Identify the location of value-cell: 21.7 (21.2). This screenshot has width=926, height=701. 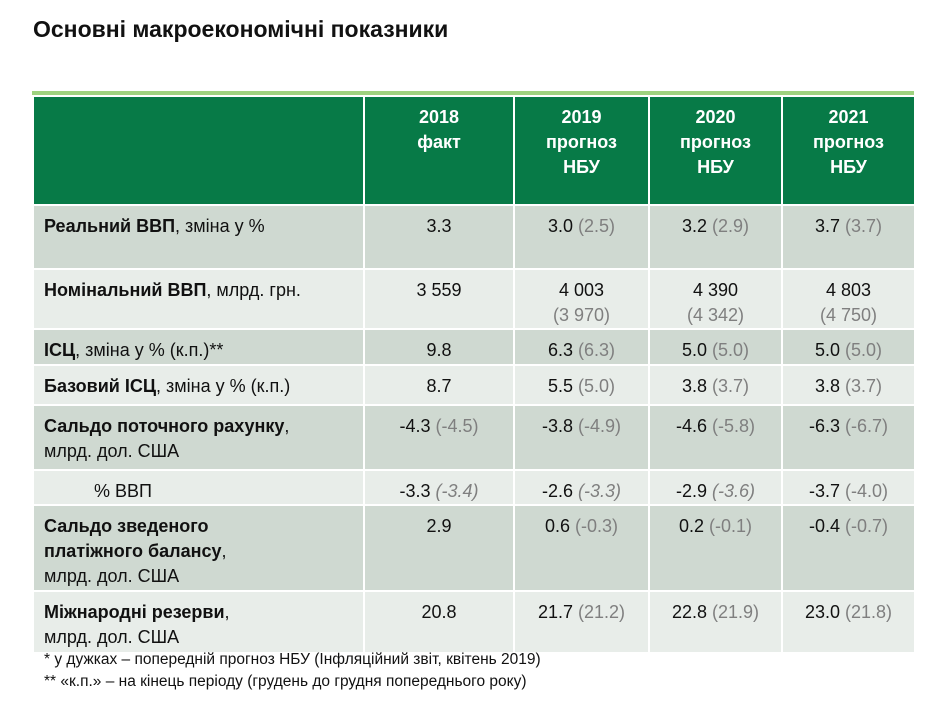
(581, 622).